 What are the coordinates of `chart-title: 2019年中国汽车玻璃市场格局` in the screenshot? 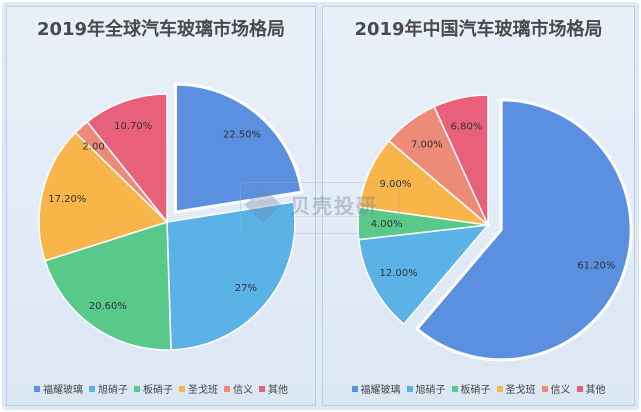 It's located at (478, 29).